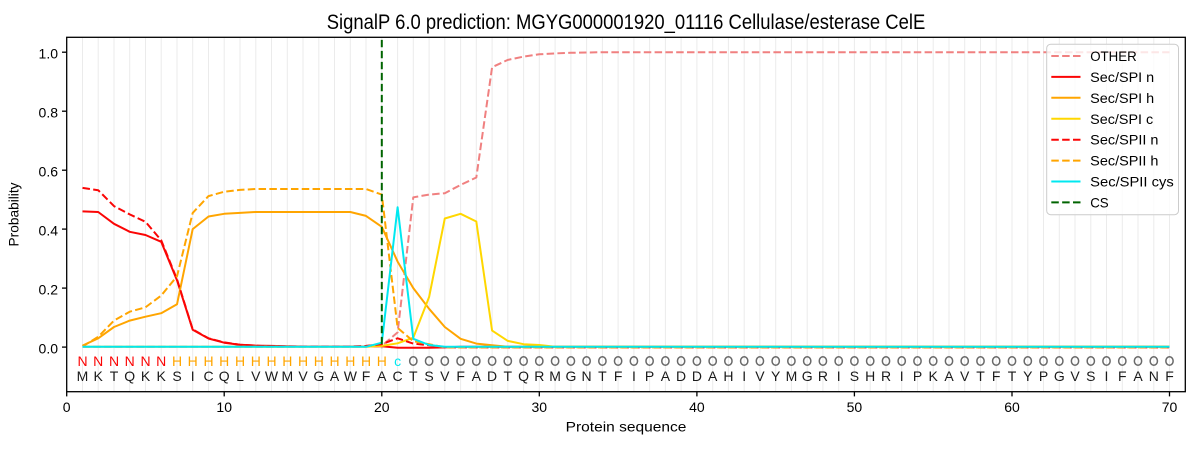 This screenshot has height=450, width=1200. I want to click on svg-text: 20, so click(382, 407).